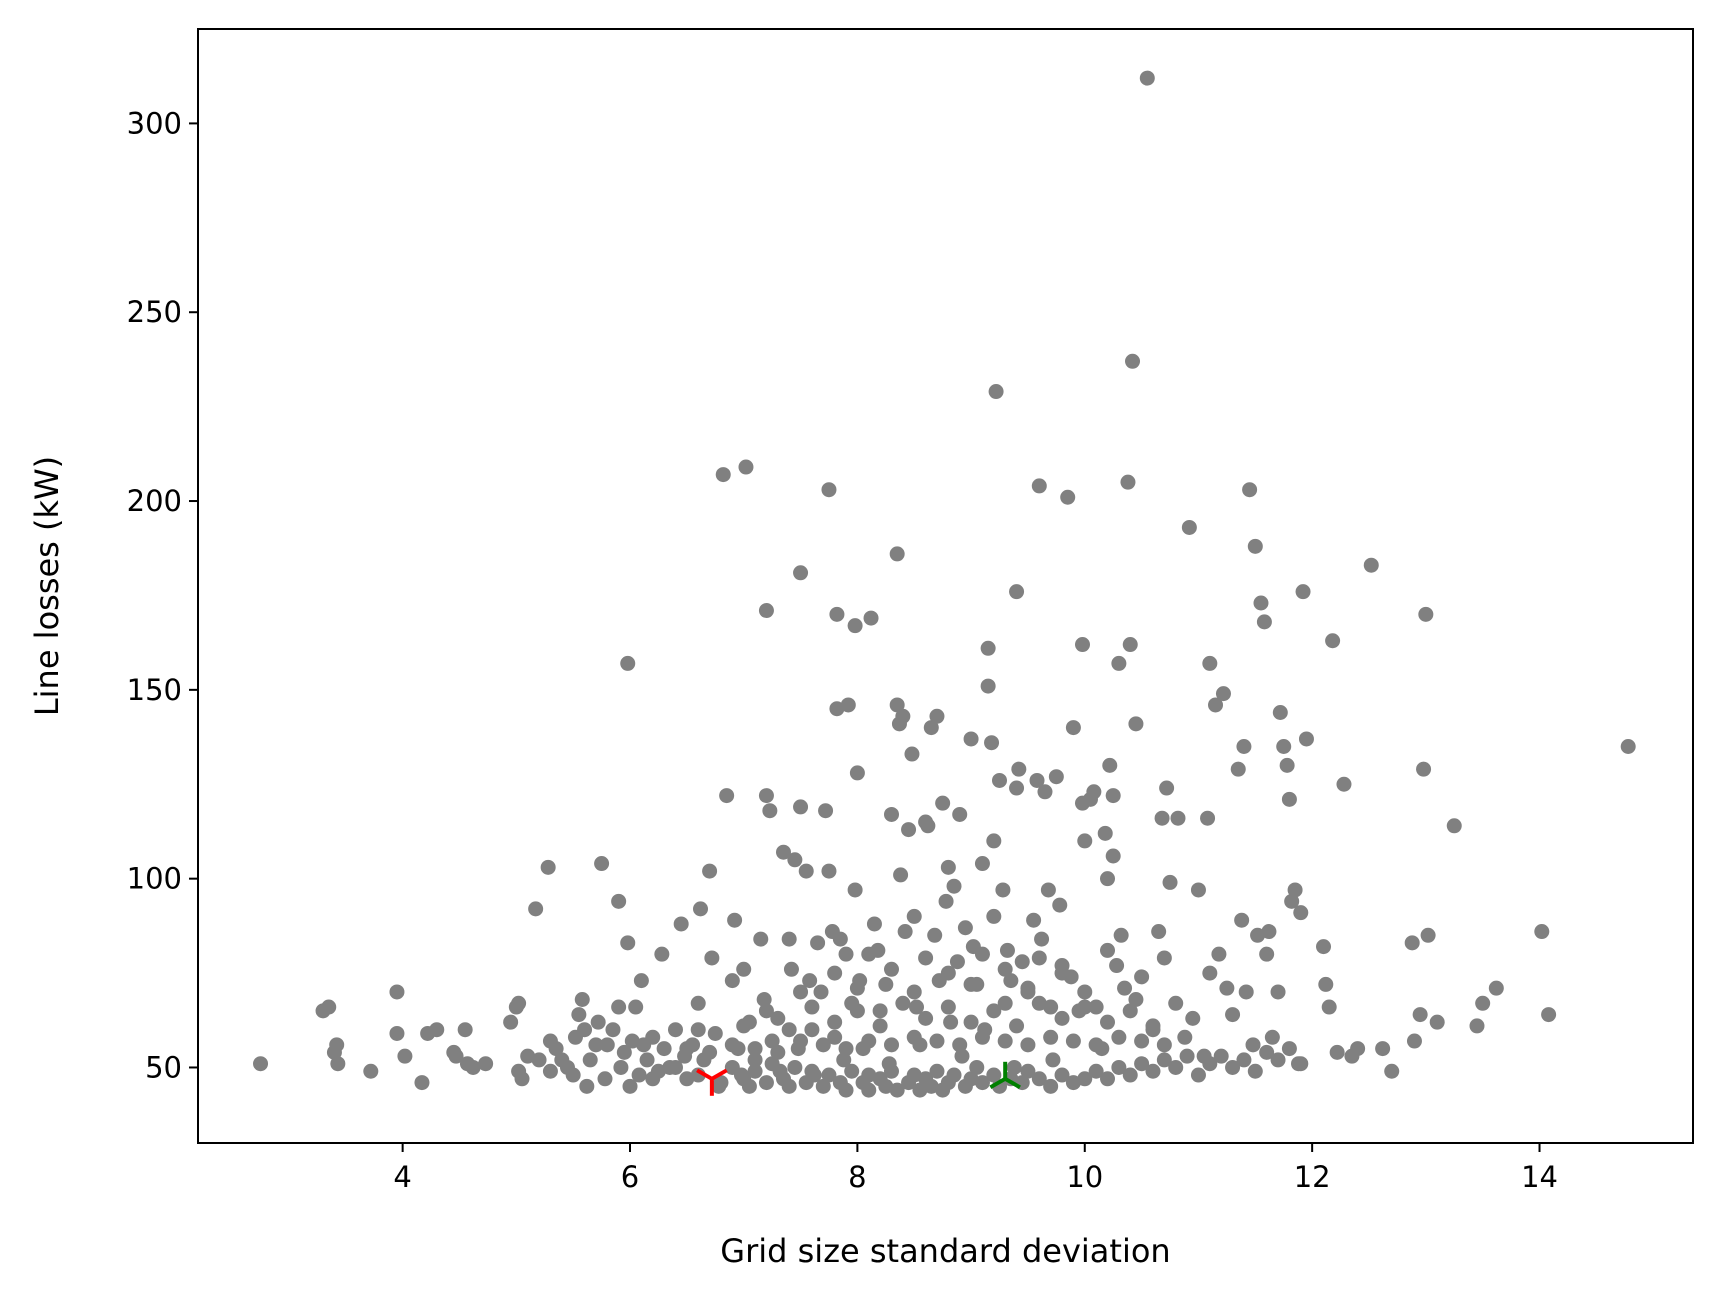 Image resolution: width=1715 pixels, height=1298 pixels. I want to click on y-tick-label: 250, so click(154, 312).